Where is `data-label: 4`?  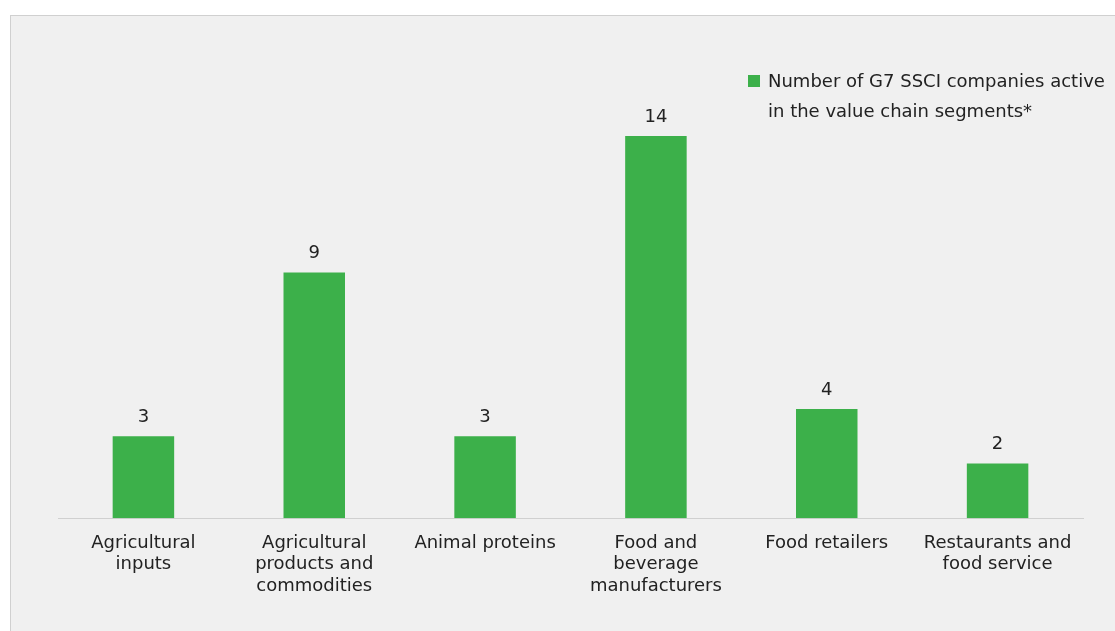
data-label: 4 is located at coordinates (827, 388).